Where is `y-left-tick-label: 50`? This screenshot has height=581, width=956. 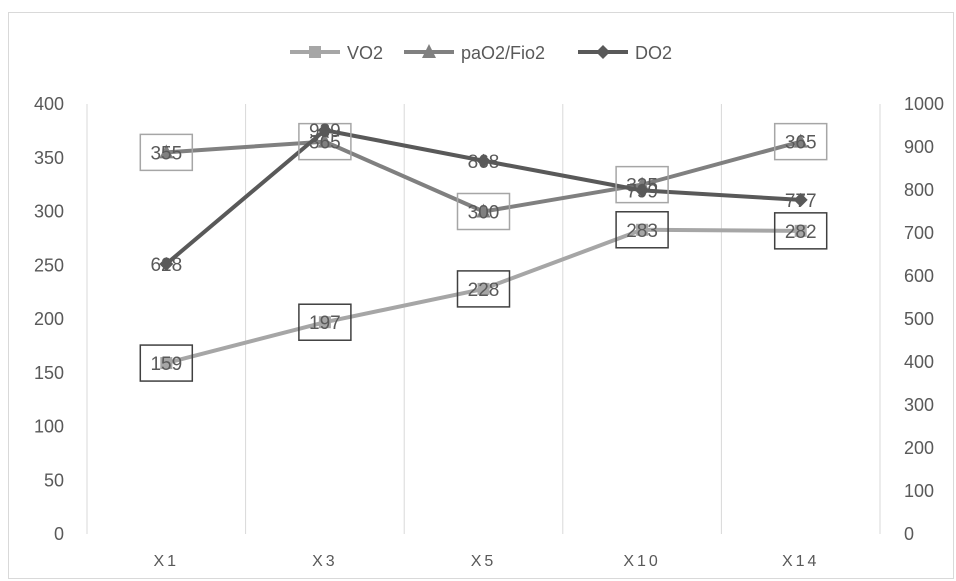
y-left-tick-label: 50 is located at coordinates (54, 480).